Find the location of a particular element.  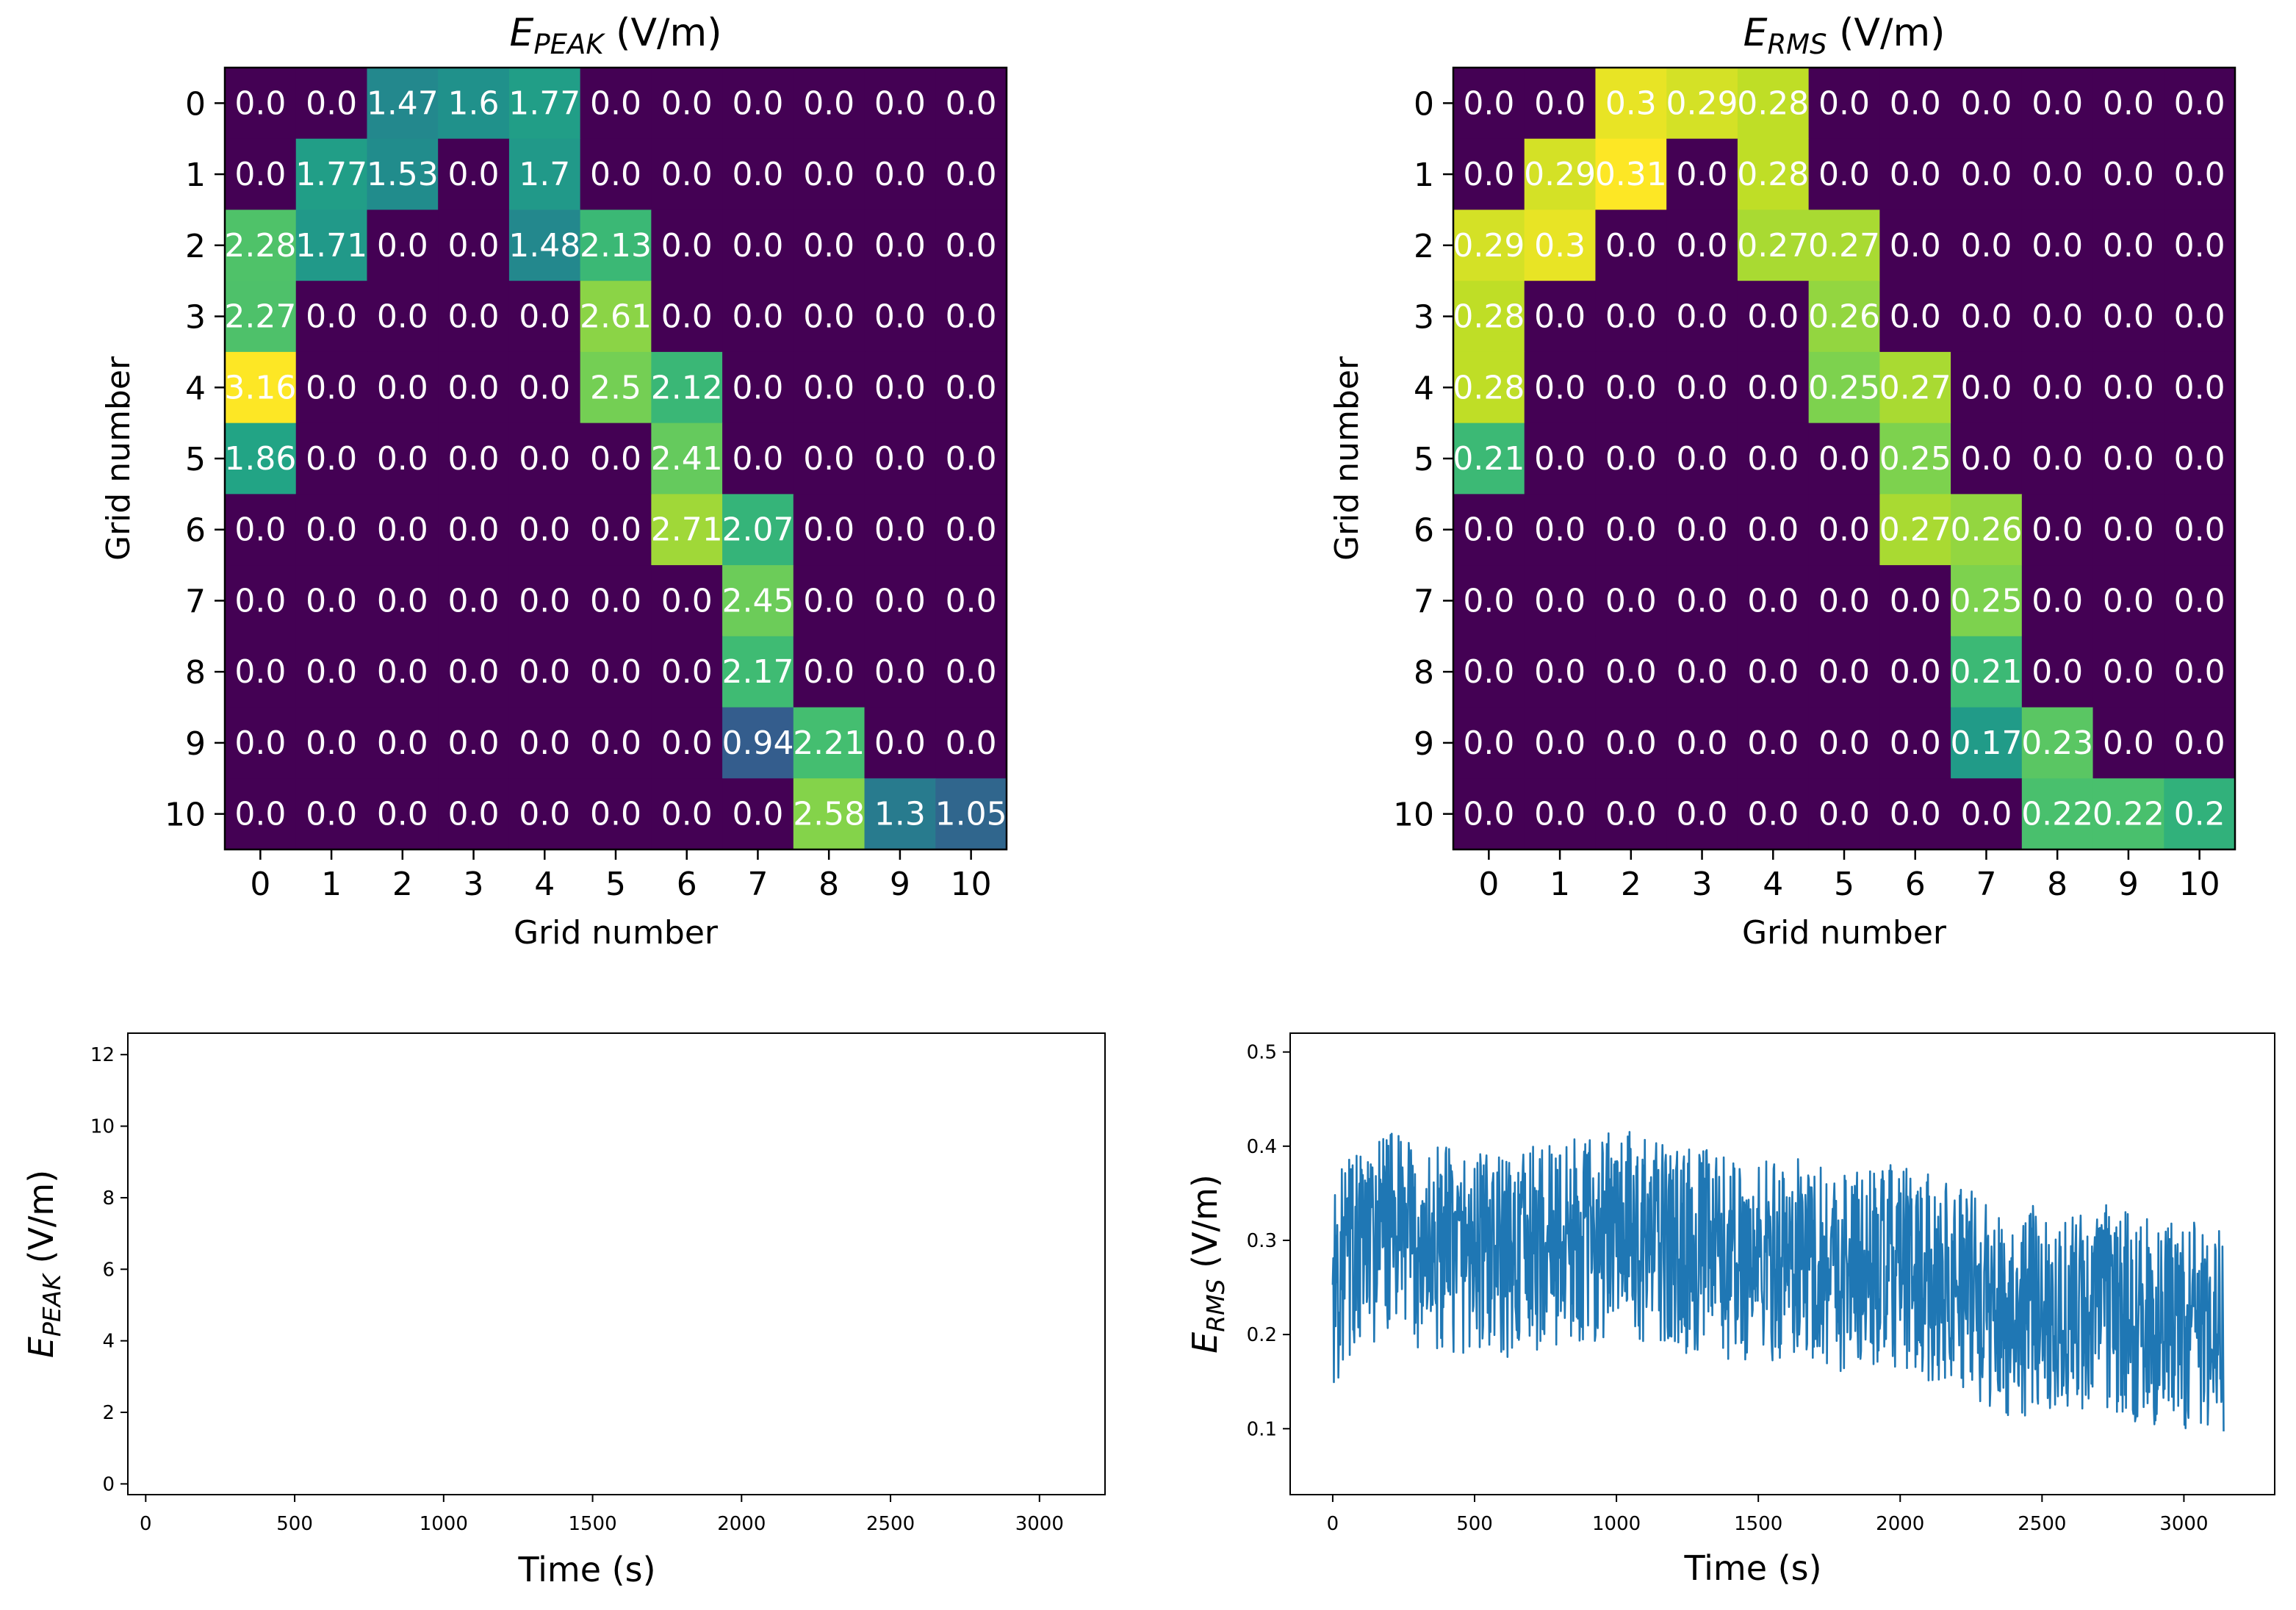

cell-value-label: 2.71 is located at coordinates (687, 530).